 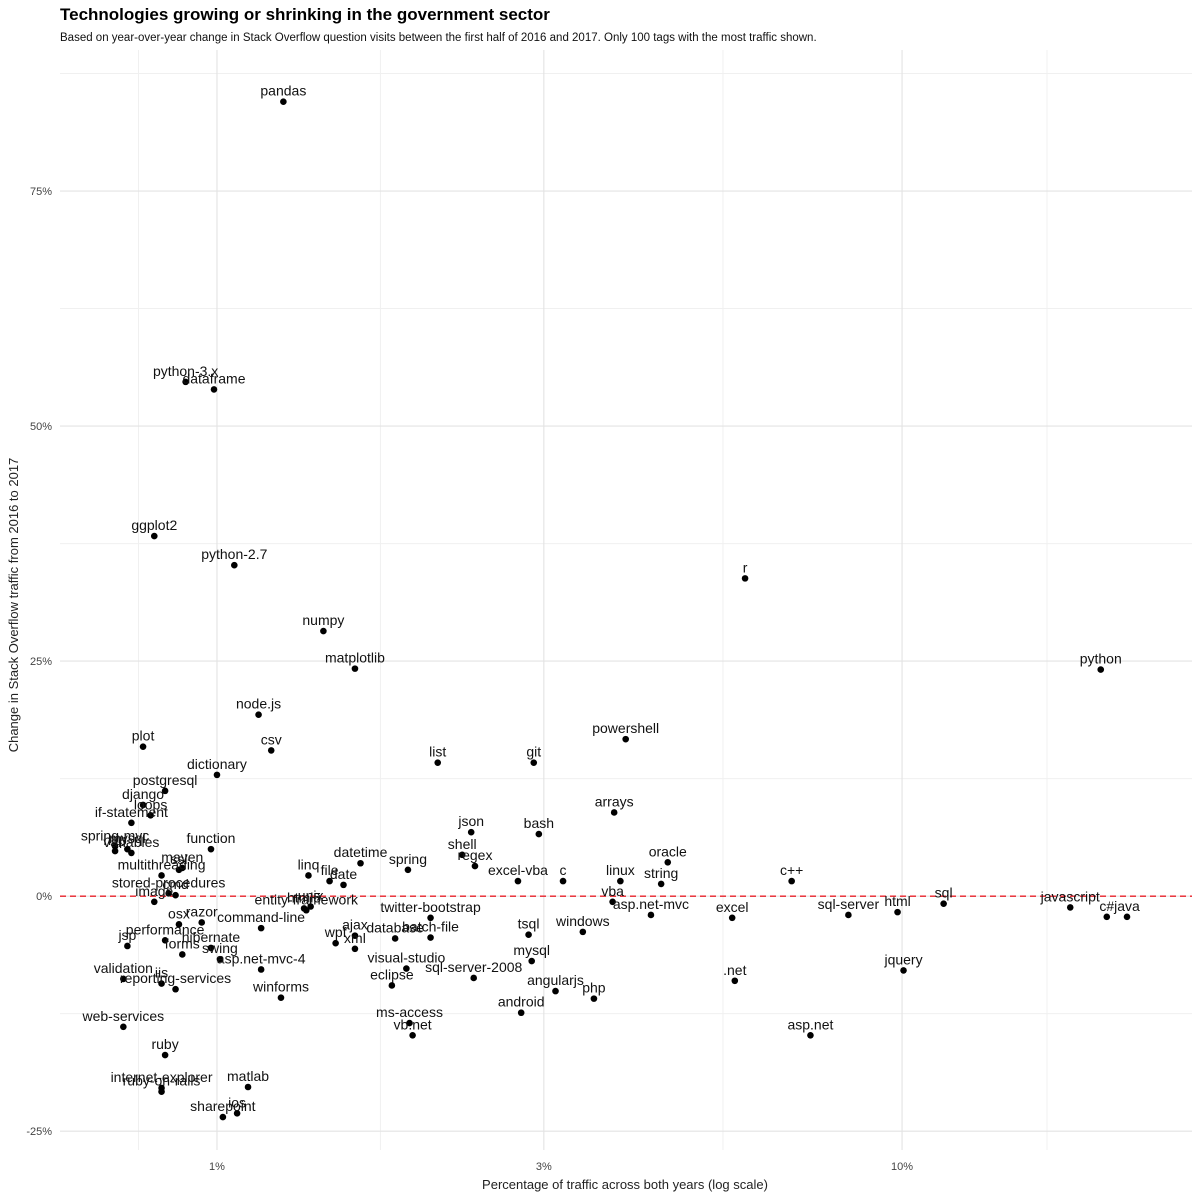 What do you see at coordinates (1101, 659) in the screenshot?
I see `data-label-python: python` at bounding box center [1101, 659].